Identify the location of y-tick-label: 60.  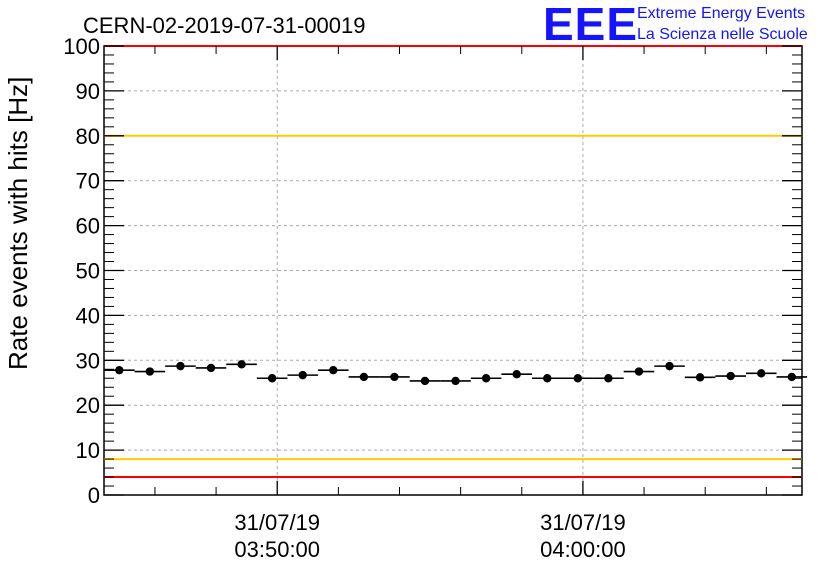
(88, 226).